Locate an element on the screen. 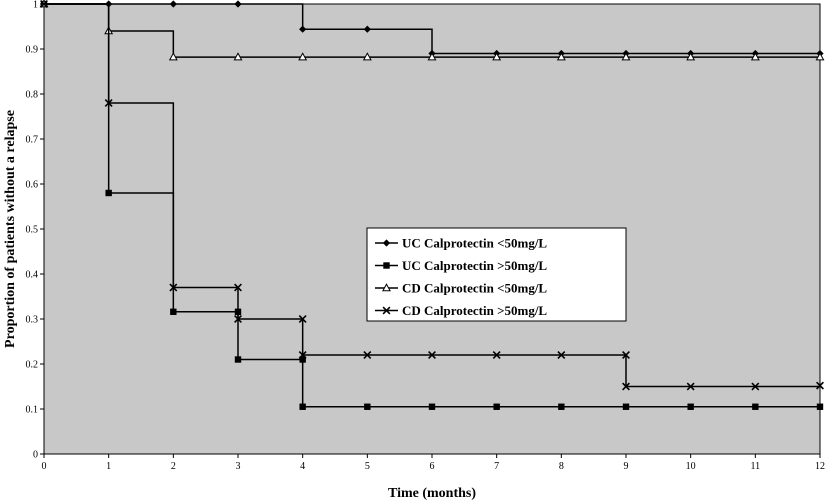  y-axis-title: Proportion of patients without a relapse is located at coordinates (10, 229).